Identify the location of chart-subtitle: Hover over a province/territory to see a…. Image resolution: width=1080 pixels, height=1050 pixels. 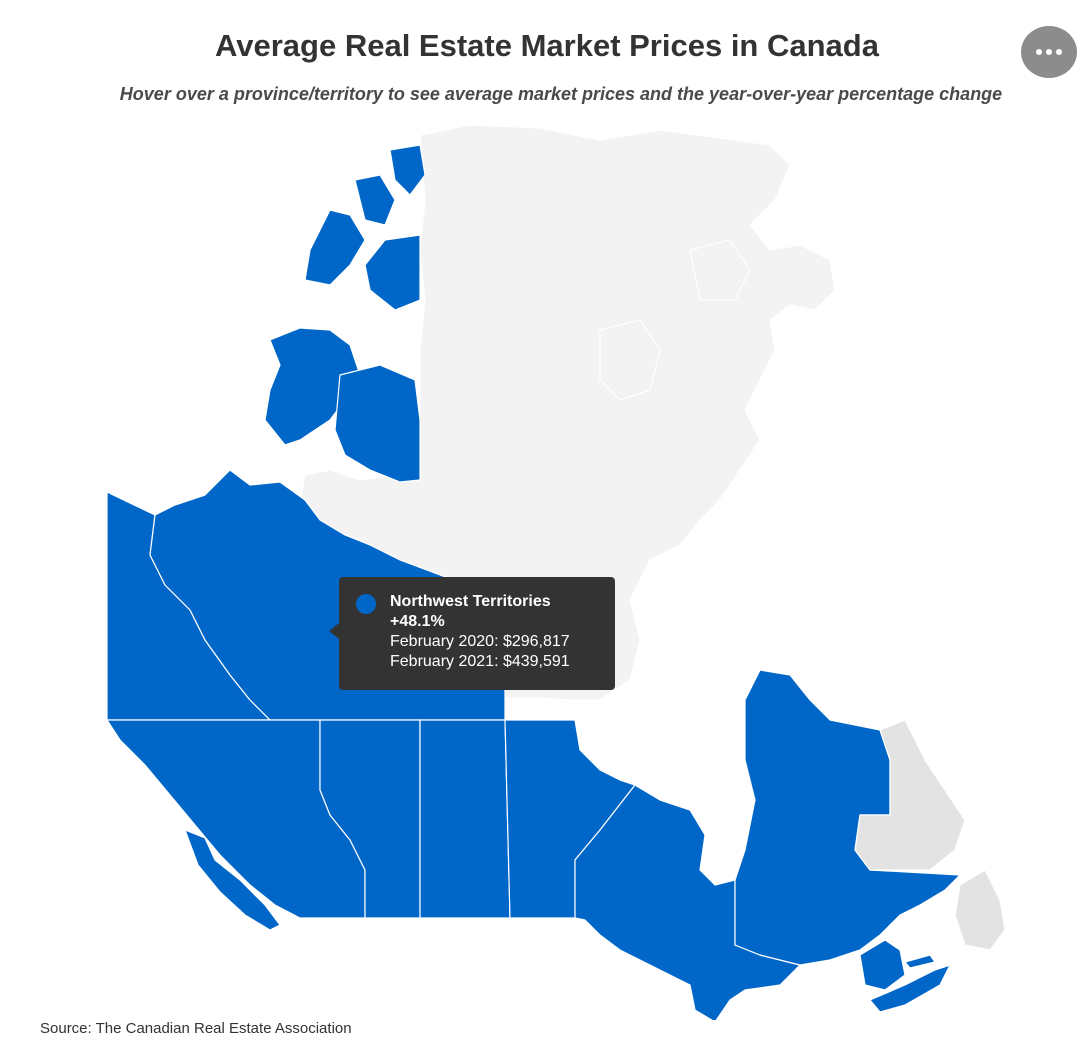
(561, 94).